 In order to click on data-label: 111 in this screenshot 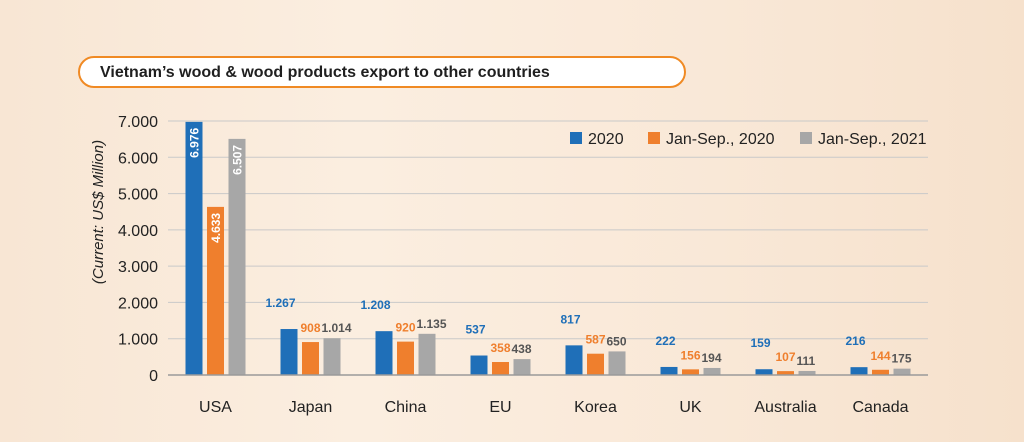, I will do `click(806, 361)`.